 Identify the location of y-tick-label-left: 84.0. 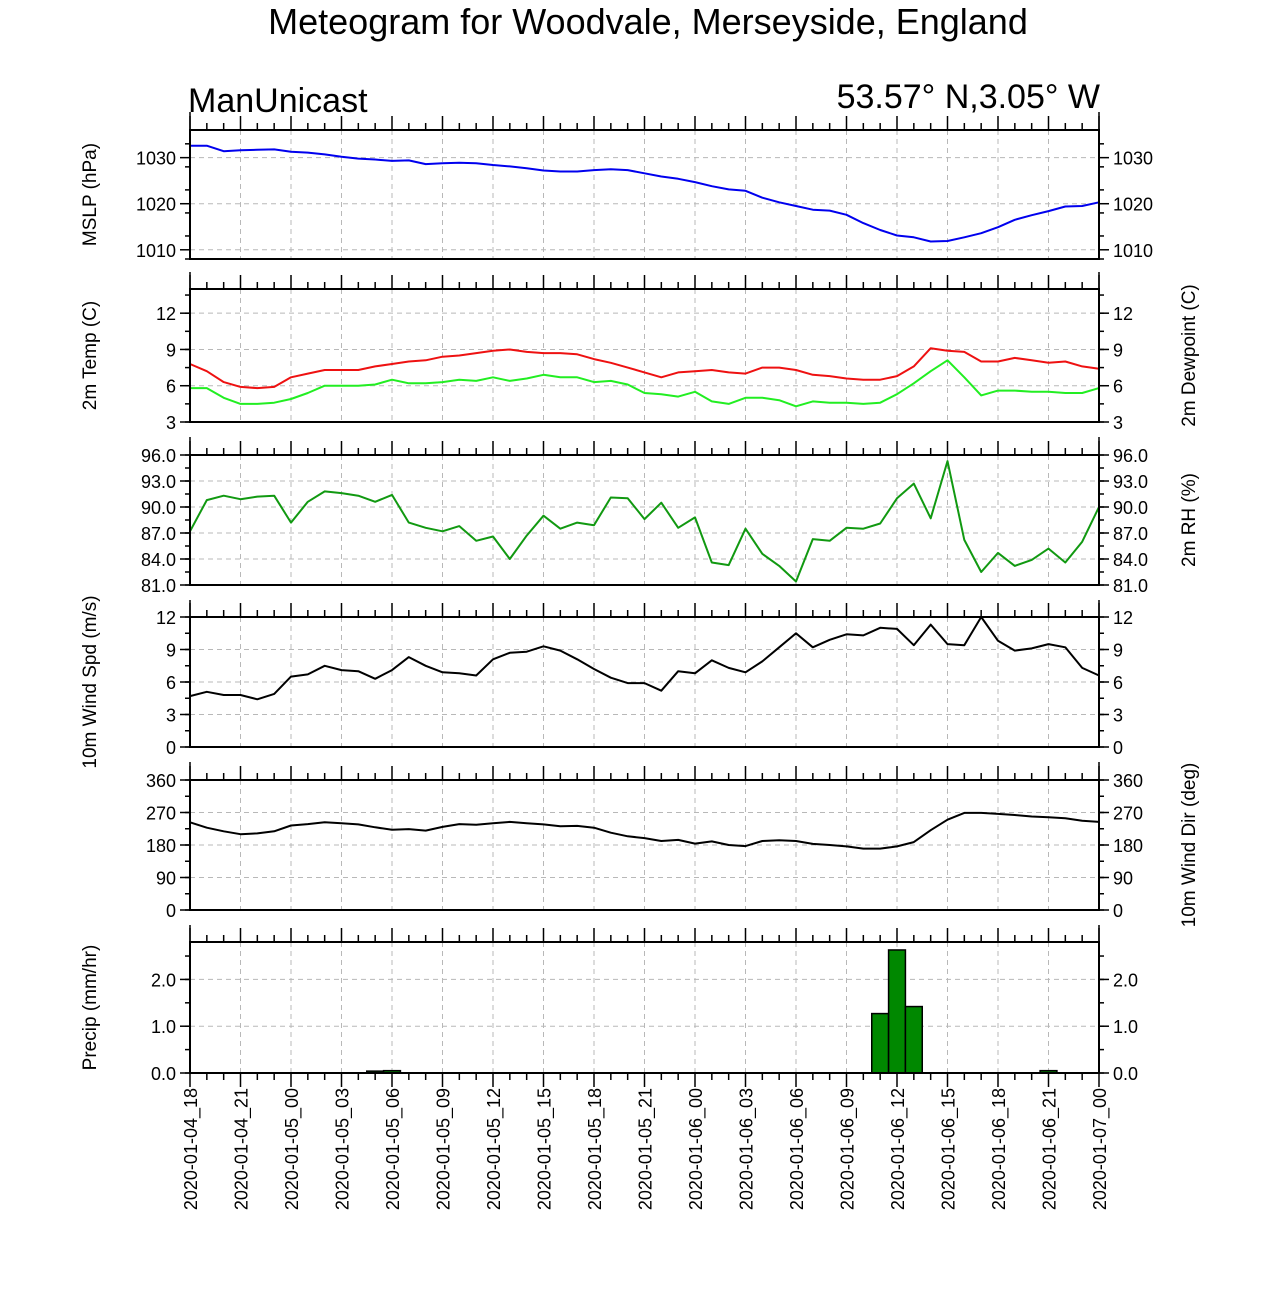
(158, 560).